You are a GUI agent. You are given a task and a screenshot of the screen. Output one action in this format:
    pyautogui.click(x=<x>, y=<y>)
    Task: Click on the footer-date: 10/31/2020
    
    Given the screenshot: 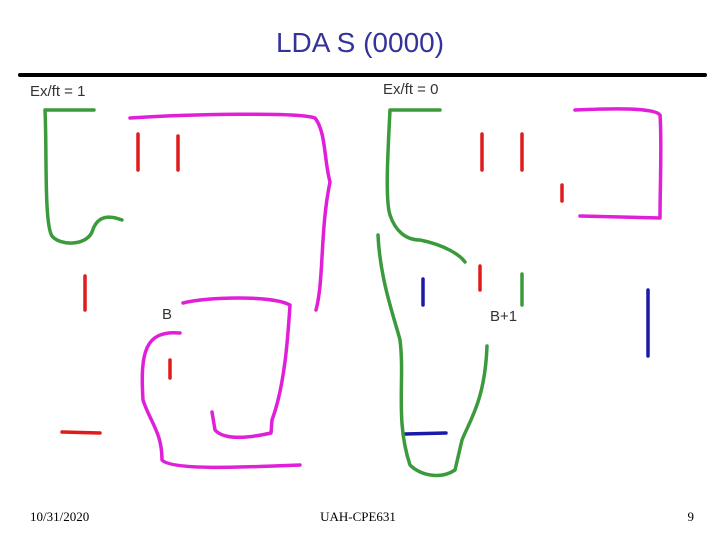 What is the action you would take?
    pyautogui.click(x=59, y=516)
    